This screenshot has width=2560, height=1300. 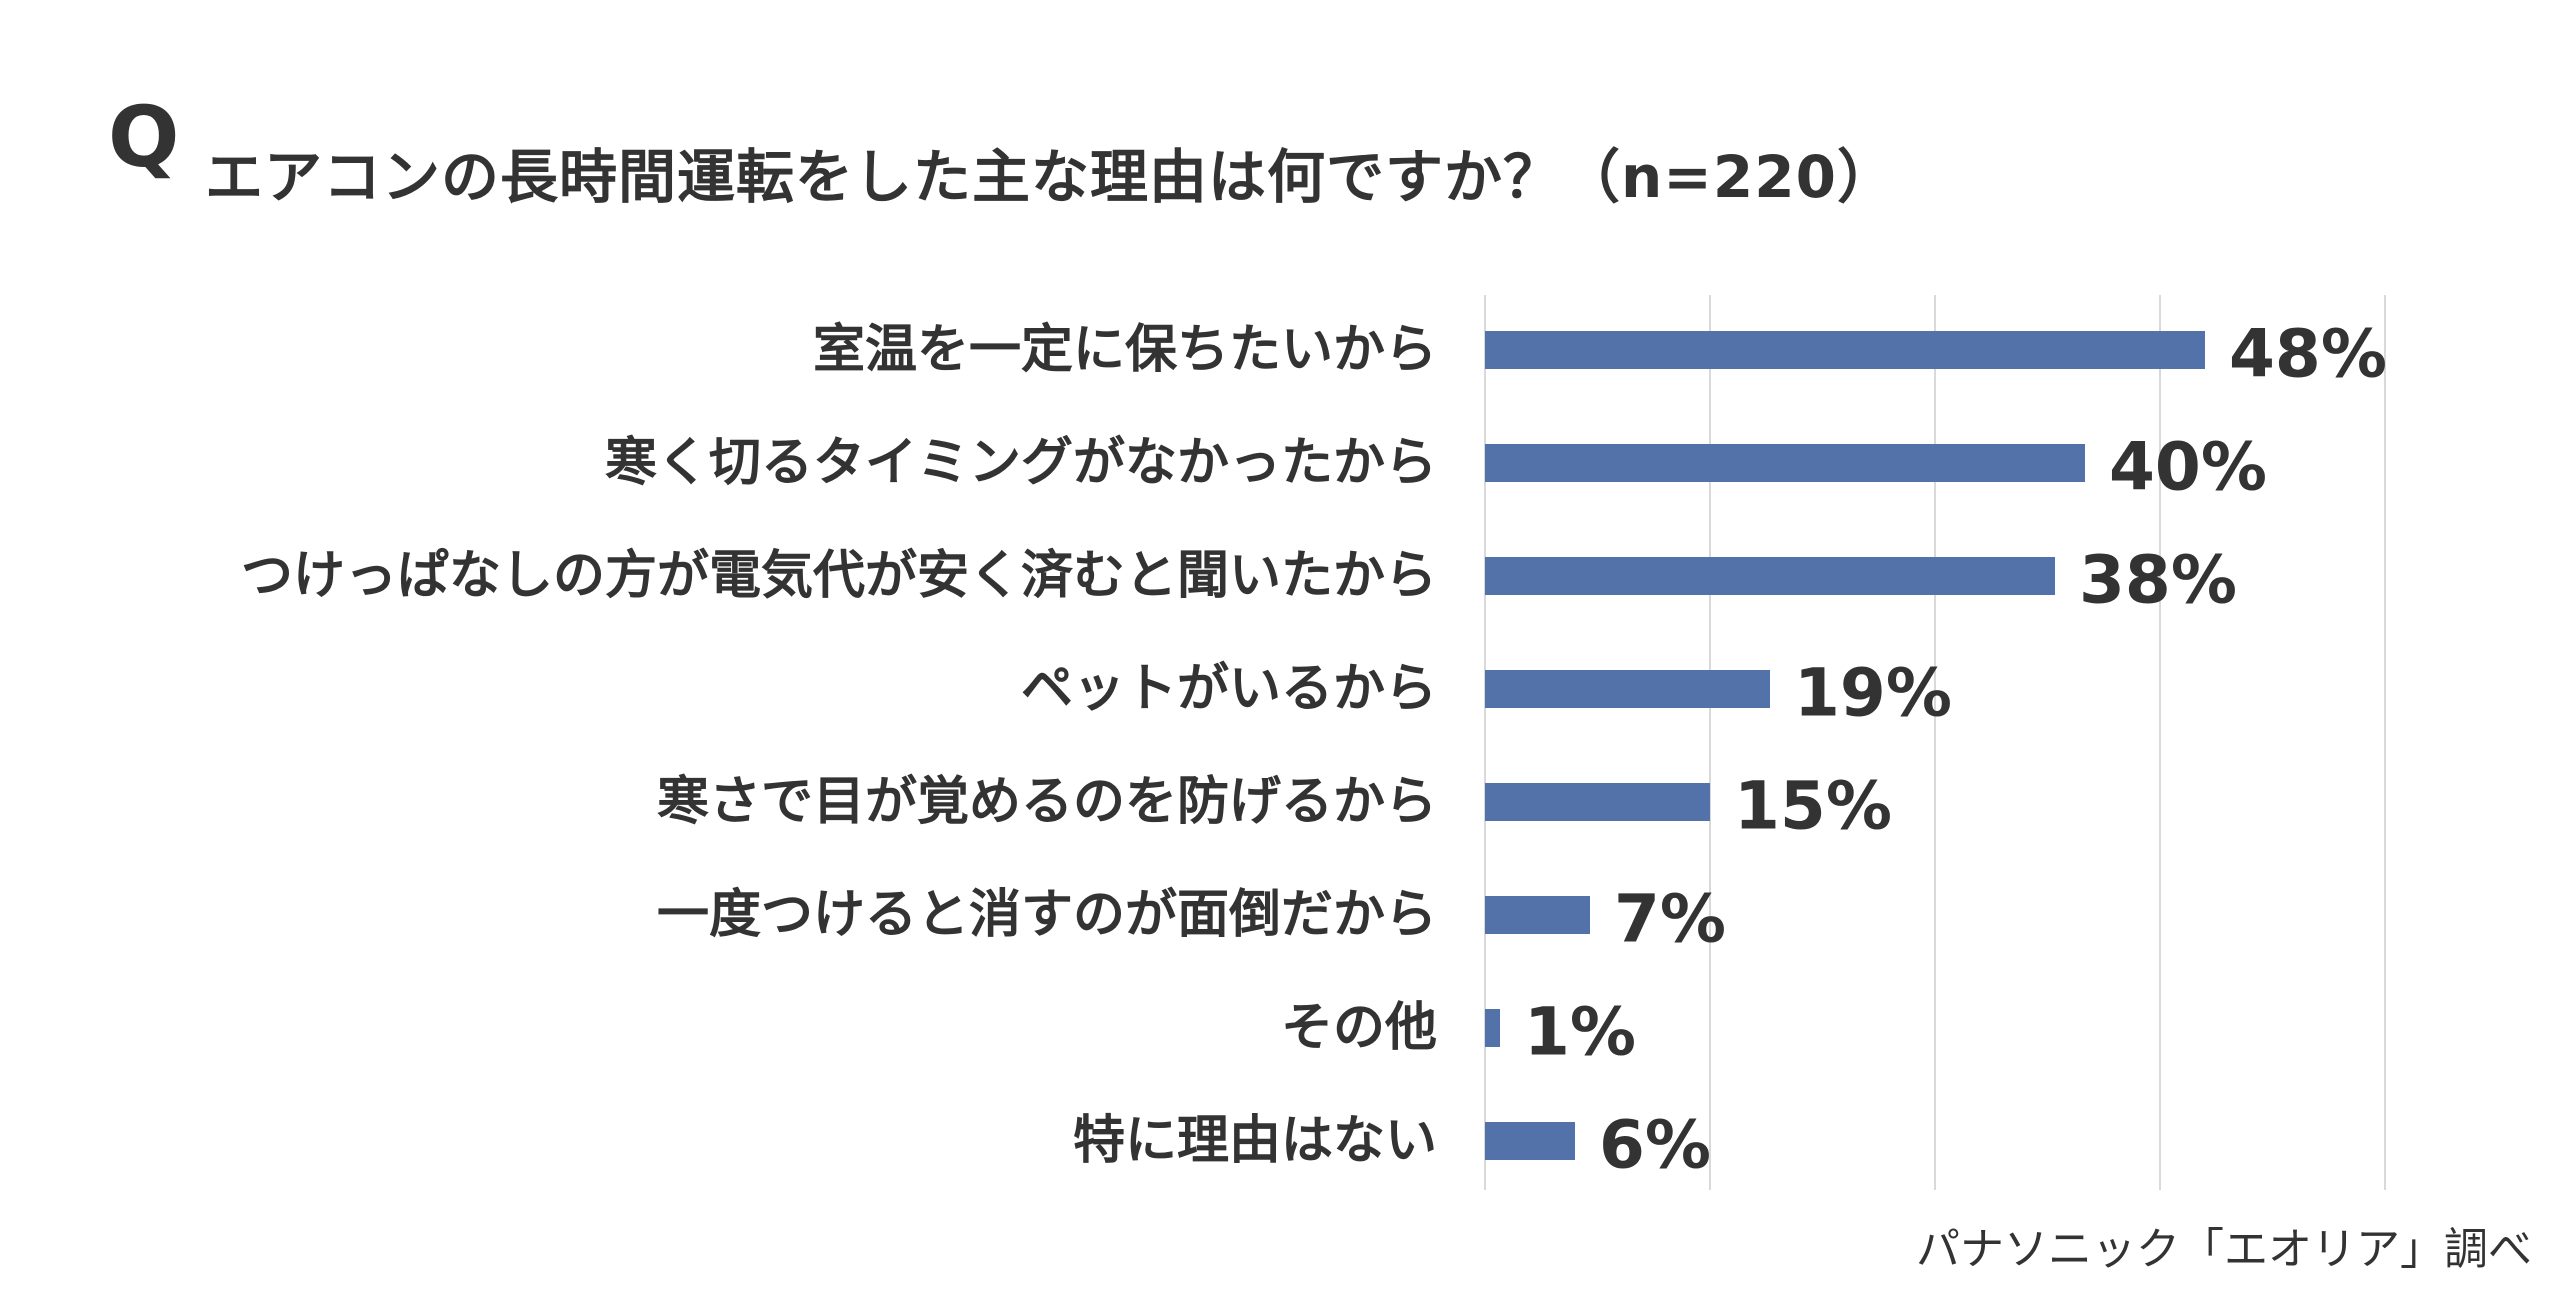 I want to click on value-label: 6%, so click(x=1655, y=1145).